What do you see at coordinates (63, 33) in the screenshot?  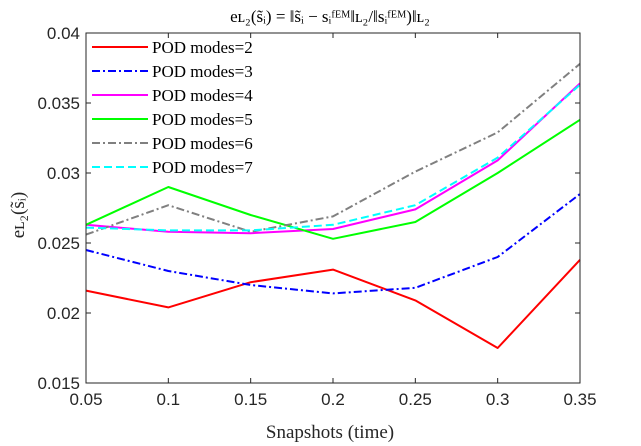 I see `y-tick-label: 0.04` at bounding box center [63, 33].